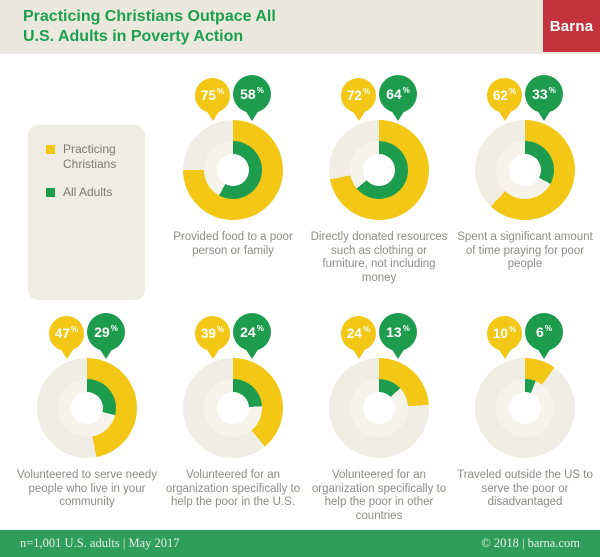  Describe the element at coordinates (252, 332) in the screenshot. I see `pin-bubble: 24 %` at that location.